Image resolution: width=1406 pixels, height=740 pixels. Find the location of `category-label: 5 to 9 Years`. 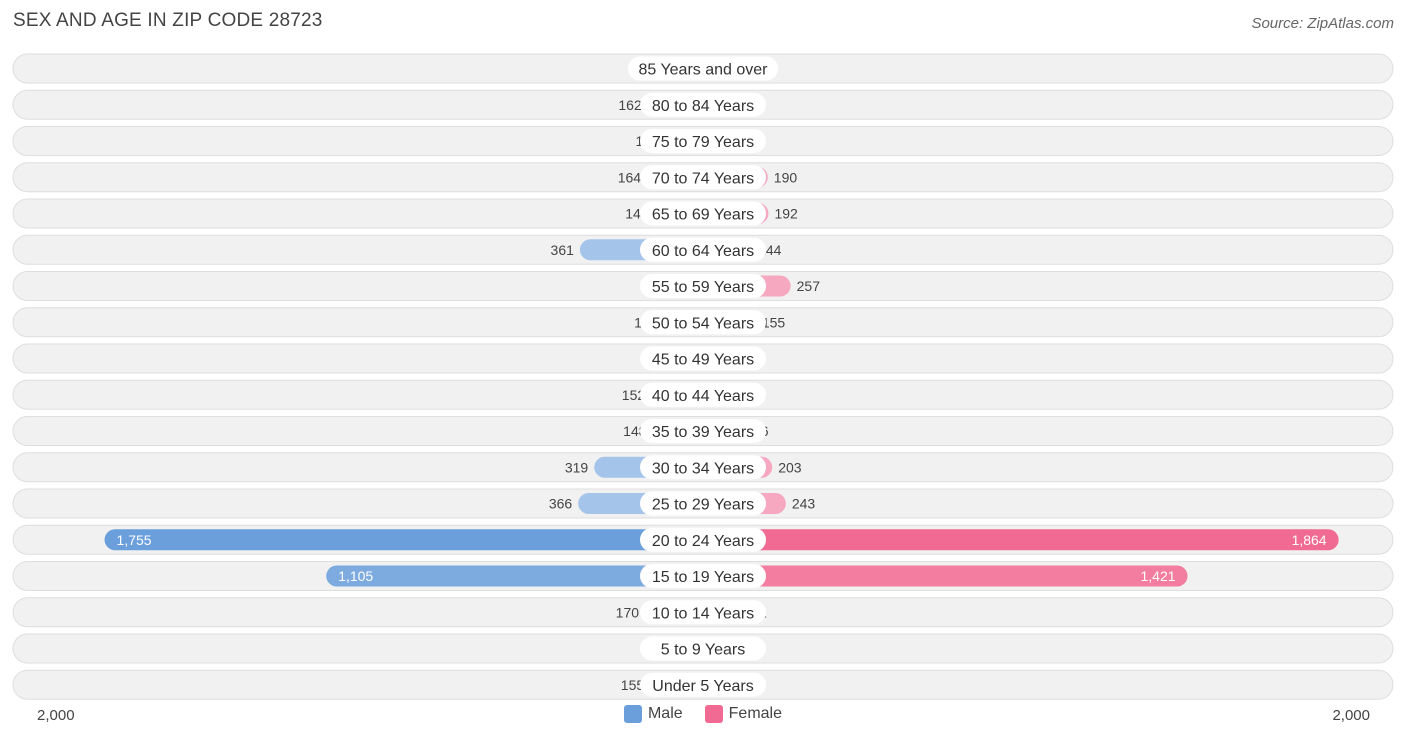

category-label: 5 to 9 Years is located at coordinates (703, 650).